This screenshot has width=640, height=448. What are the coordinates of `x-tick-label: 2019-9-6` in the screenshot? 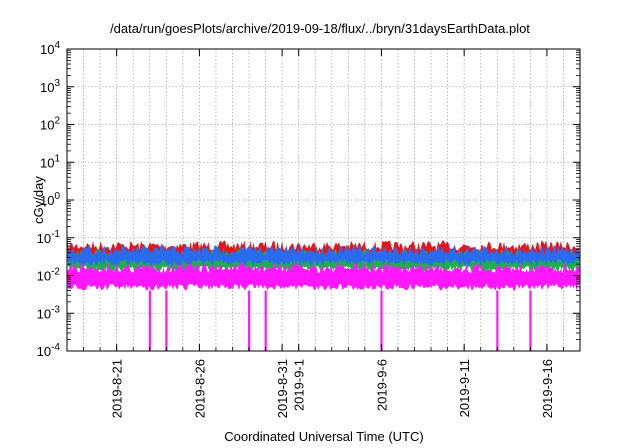 It's located at (381, 385).